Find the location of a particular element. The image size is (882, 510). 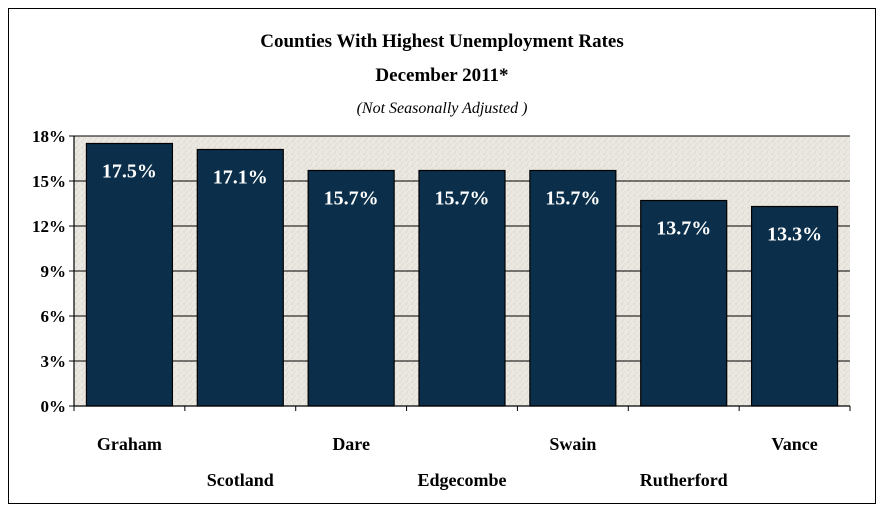

y-tick-label: 6% is located at coordinates (54, 316).